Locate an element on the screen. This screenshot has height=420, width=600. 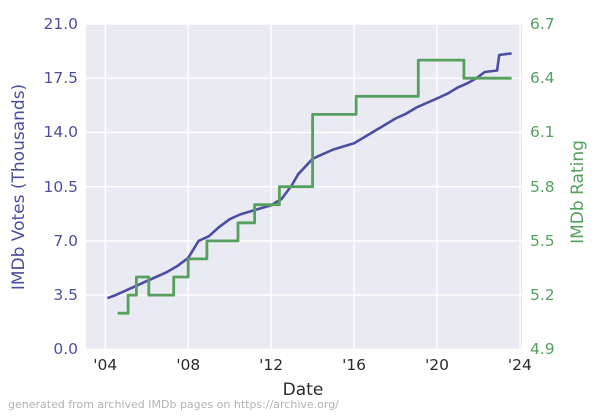
x-axis-tick: '04 is located at coordinates (105, 365).